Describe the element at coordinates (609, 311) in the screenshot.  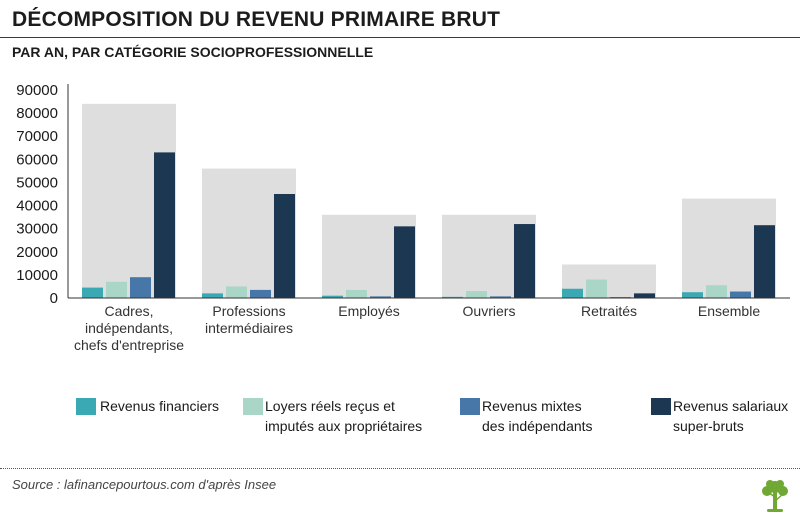
I see `x-category-label: Retraités` at that location.